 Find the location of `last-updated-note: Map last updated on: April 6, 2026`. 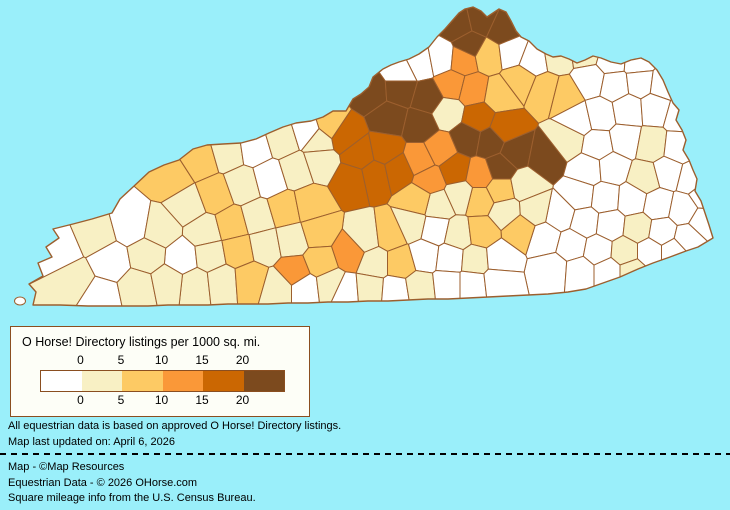

last-updated-note: Map last updated on: April 6, 2026 is located at coordinates (91, 442).